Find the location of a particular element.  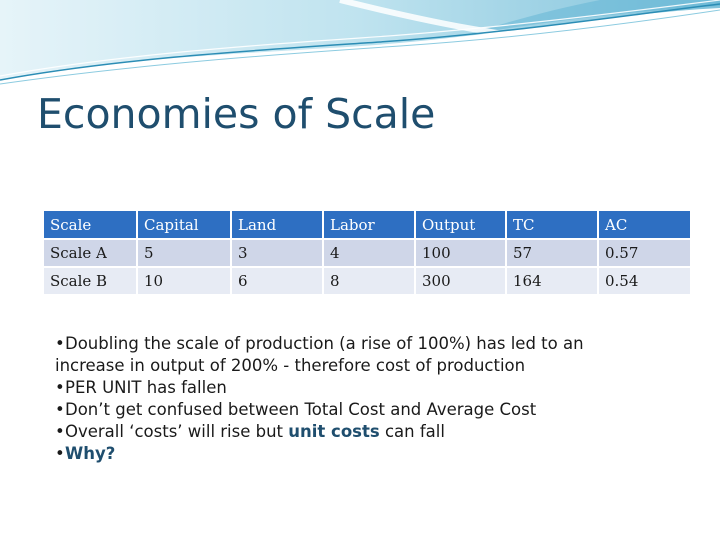

table-cell: 100 is located at coordinates (460, 253).